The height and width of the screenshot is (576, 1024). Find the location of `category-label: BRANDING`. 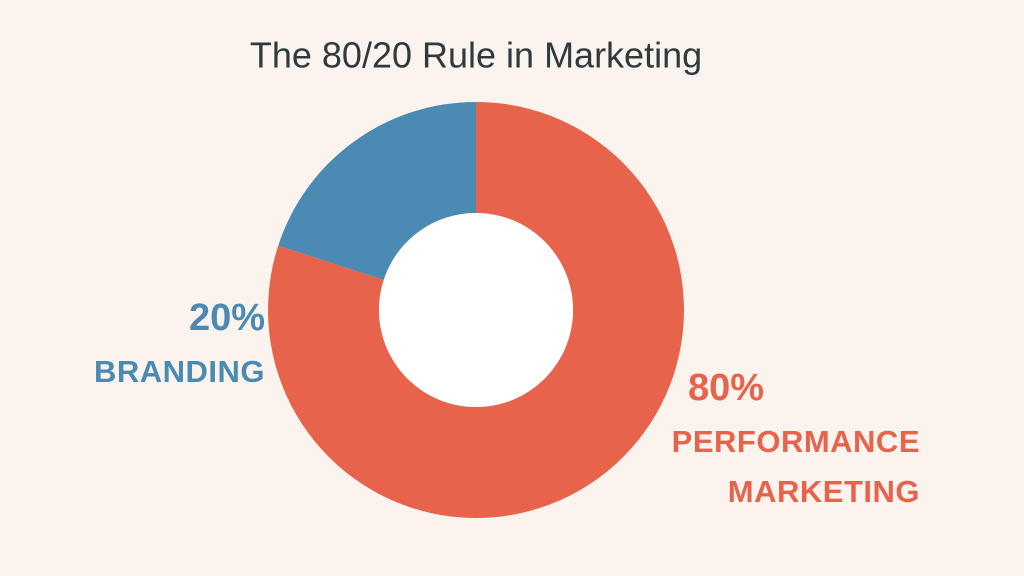

category-label: BRANDING is located at coordinates (179, 371).